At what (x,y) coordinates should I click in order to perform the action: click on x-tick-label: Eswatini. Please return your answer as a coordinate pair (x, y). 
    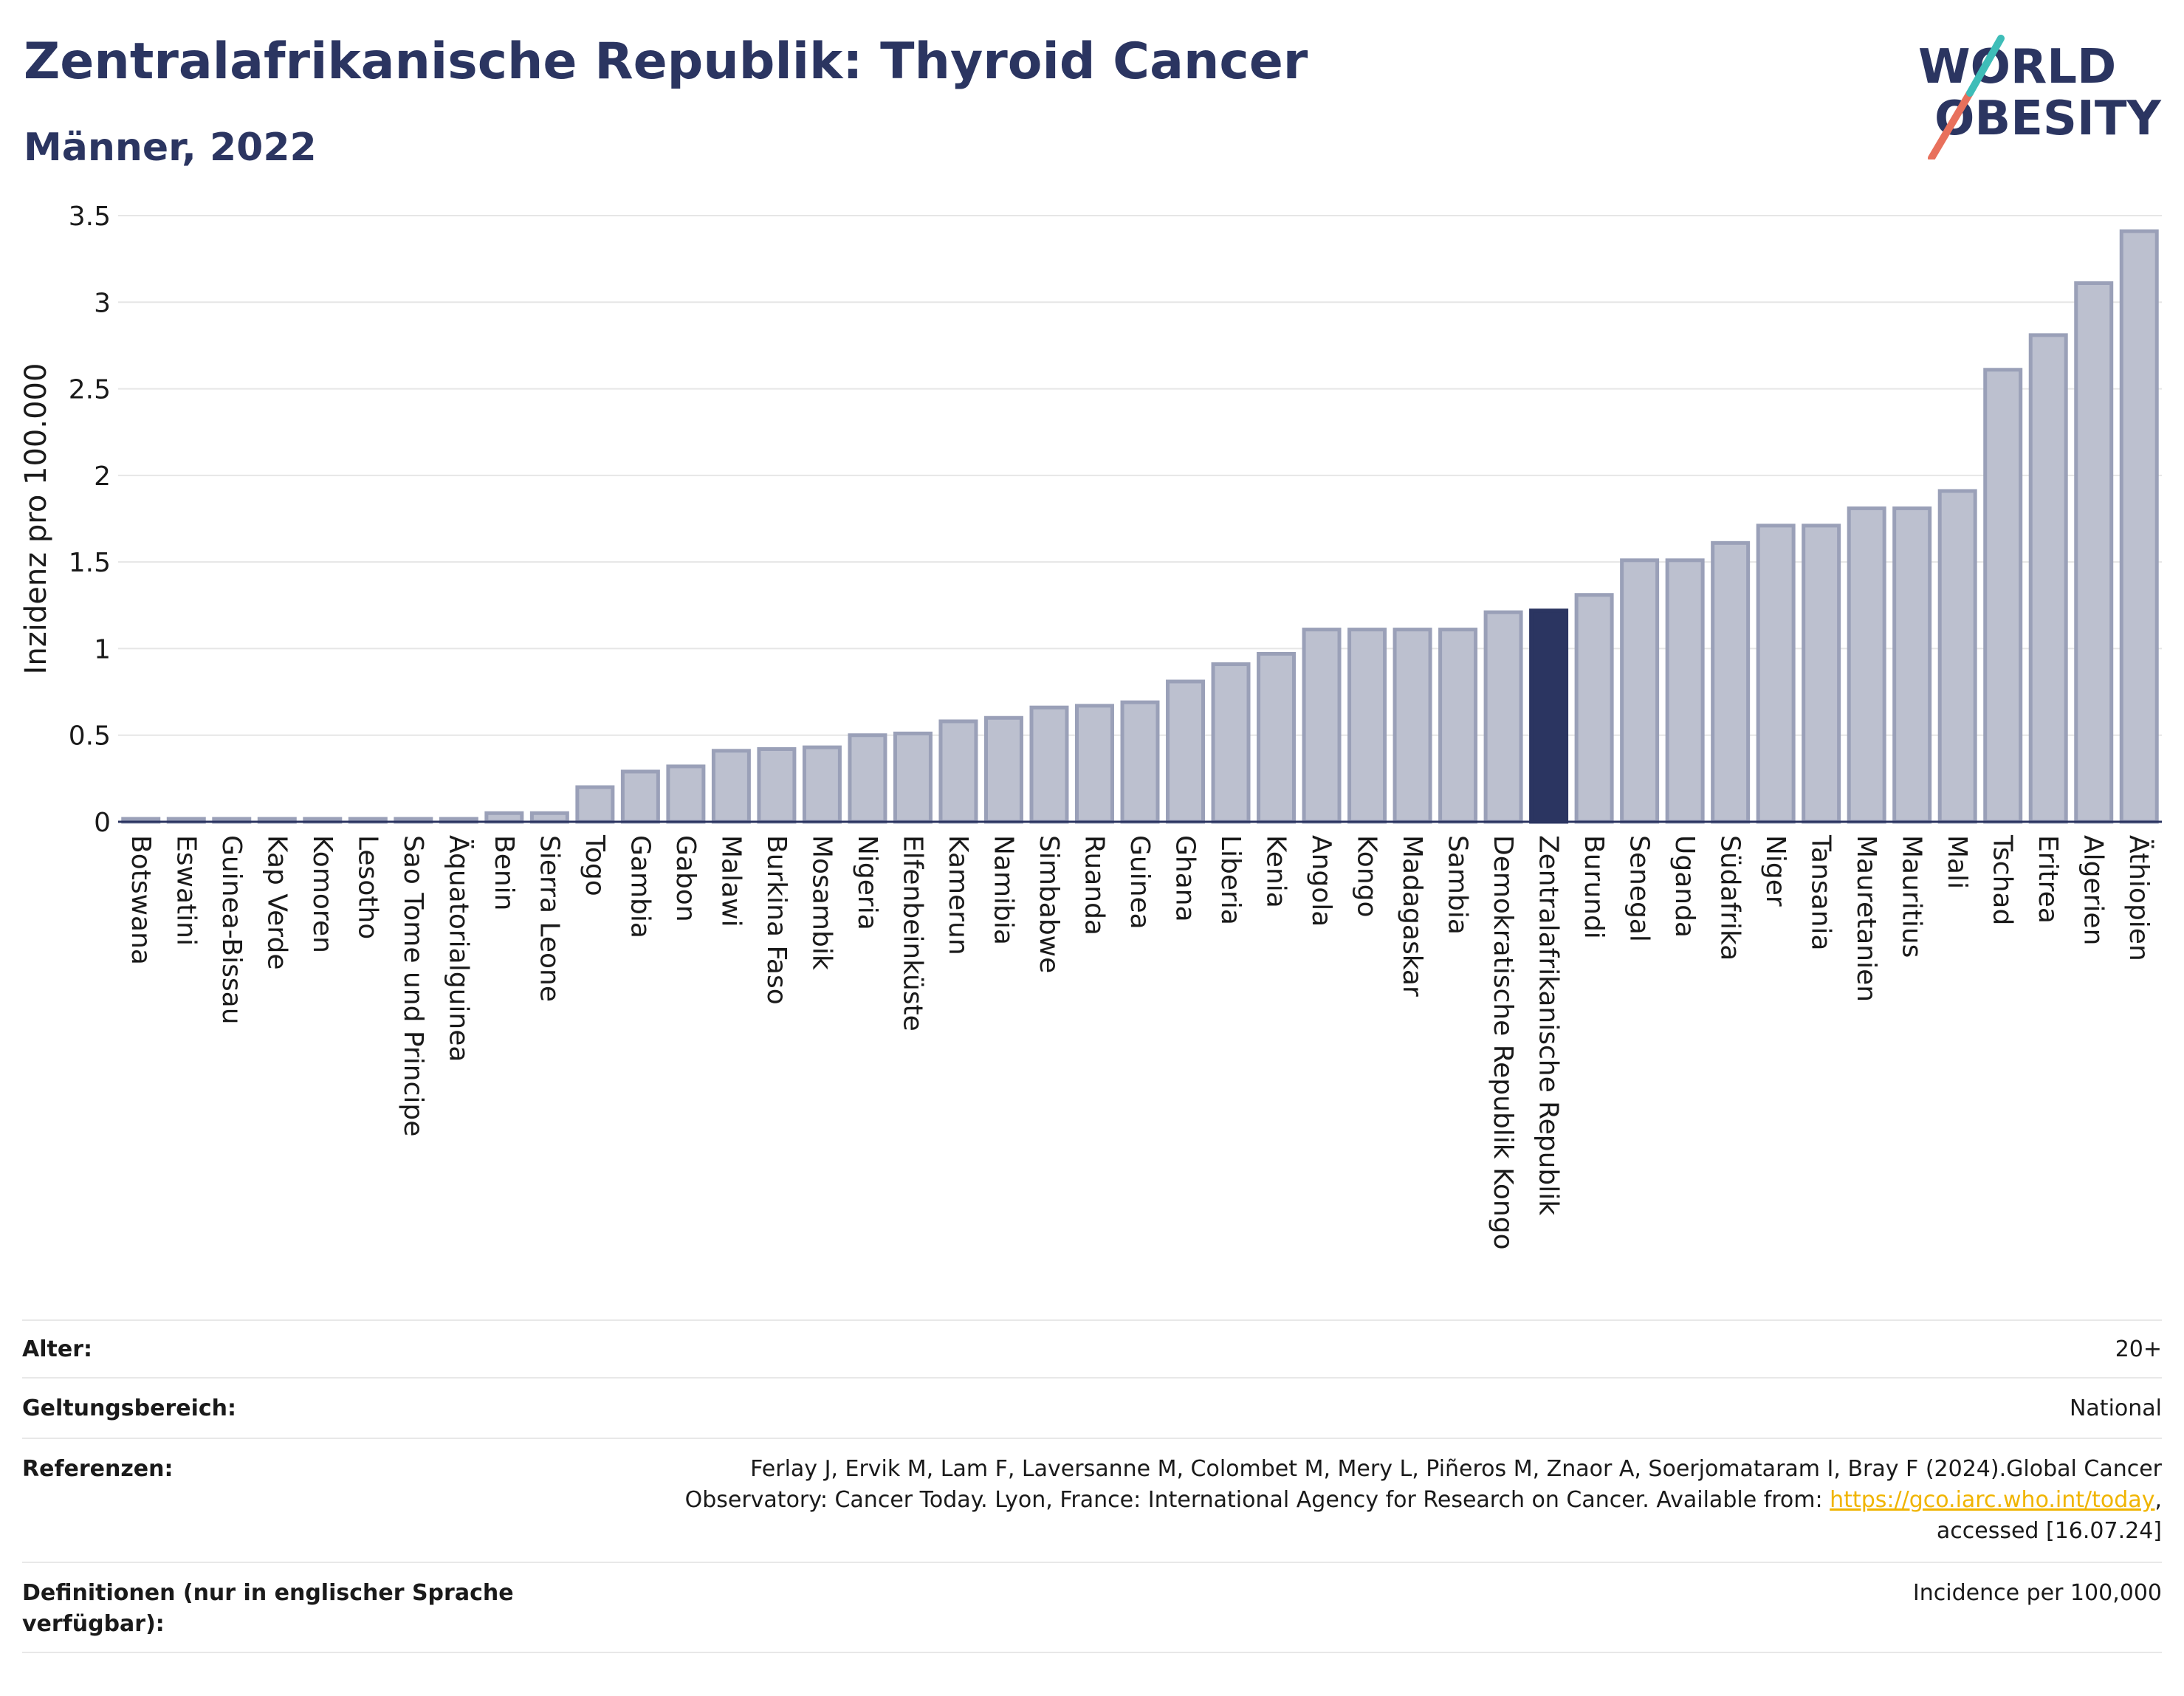
    Looking at the image, I should click on (186, 891).